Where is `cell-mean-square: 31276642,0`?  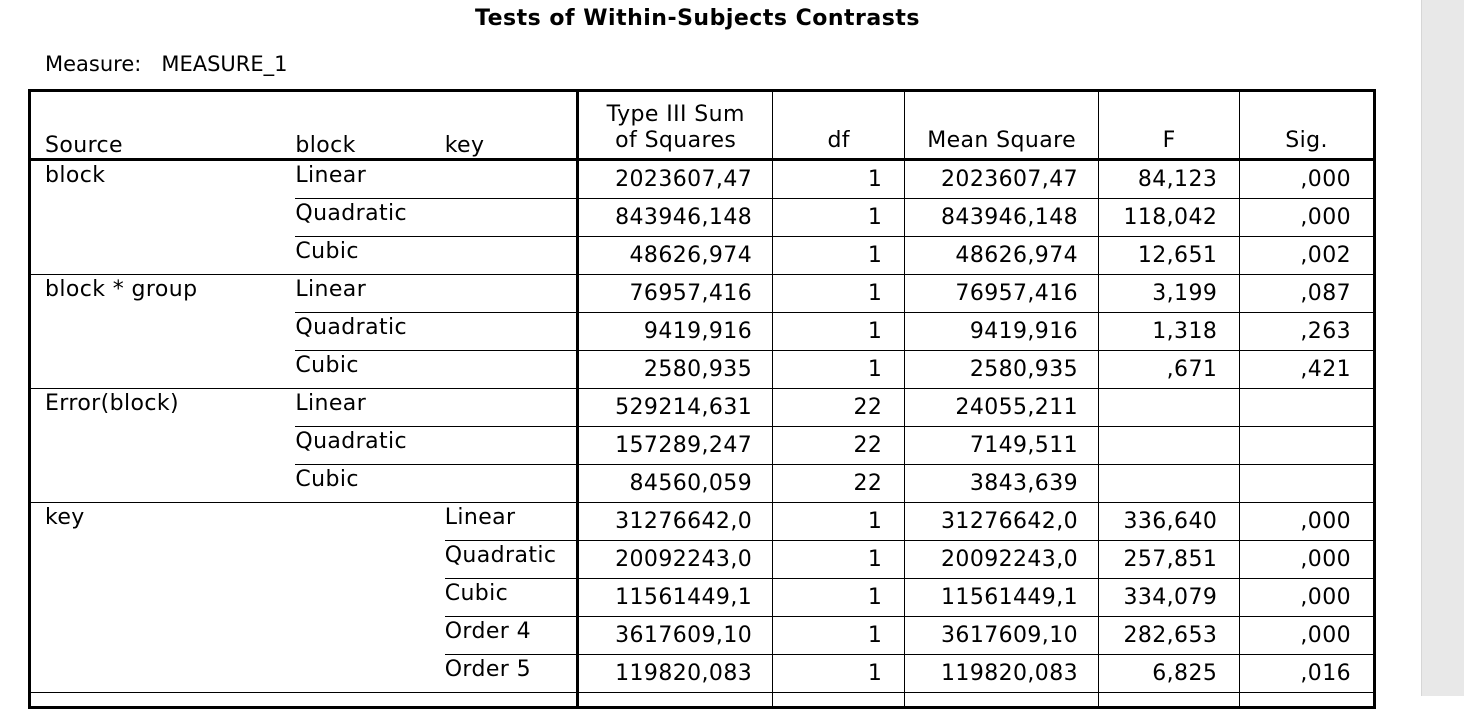 cell-mean-square: 31276642,0 is located at coordinates (1002, 522).